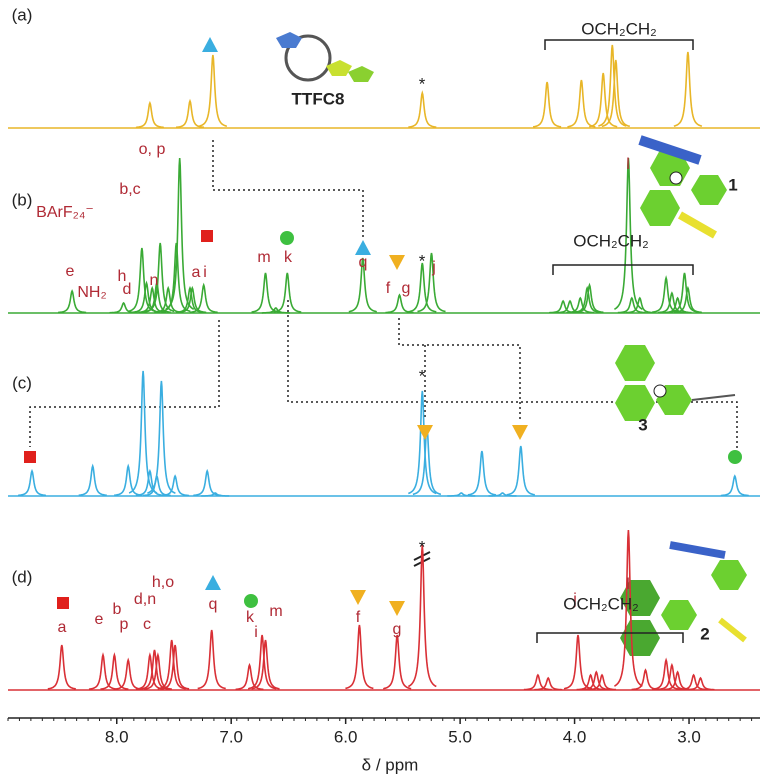  What do you see at coordinates (460, 736) in the screenshot?
I see `x-tick-label: 5.0` at bounding box center [460, 736].